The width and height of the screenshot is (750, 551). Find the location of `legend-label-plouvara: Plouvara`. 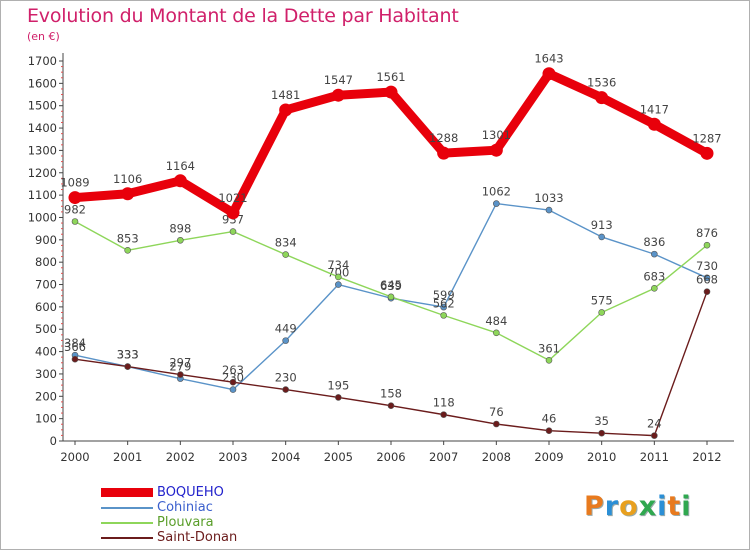

legend-label-plouvara: Plouvara is located at coordinates (185, 522).